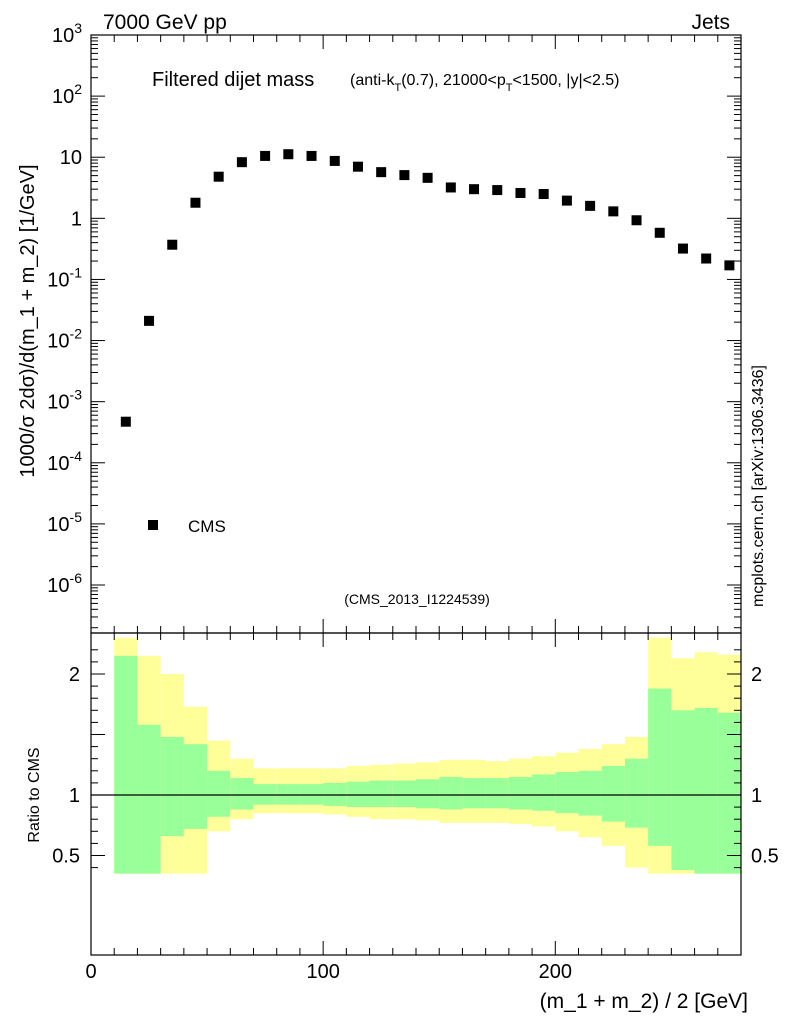 The width and height of the screenshot is (786, 1024). I want to click on y-tick-label: 1, so click(76, 219).